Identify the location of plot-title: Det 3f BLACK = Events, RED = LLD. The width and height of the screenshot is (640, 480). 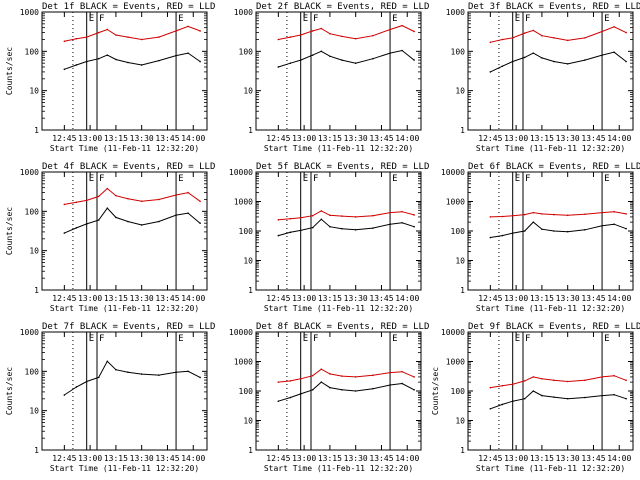
(554, 7).